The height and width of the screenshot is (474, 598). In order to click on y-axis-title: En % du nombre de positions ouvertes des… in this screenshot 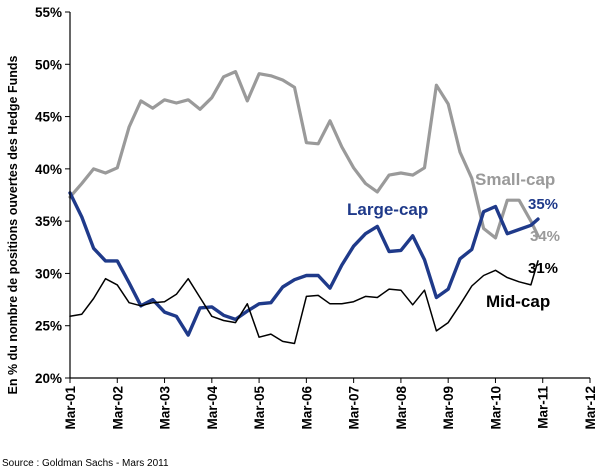, I will do `click(13, 224)`.